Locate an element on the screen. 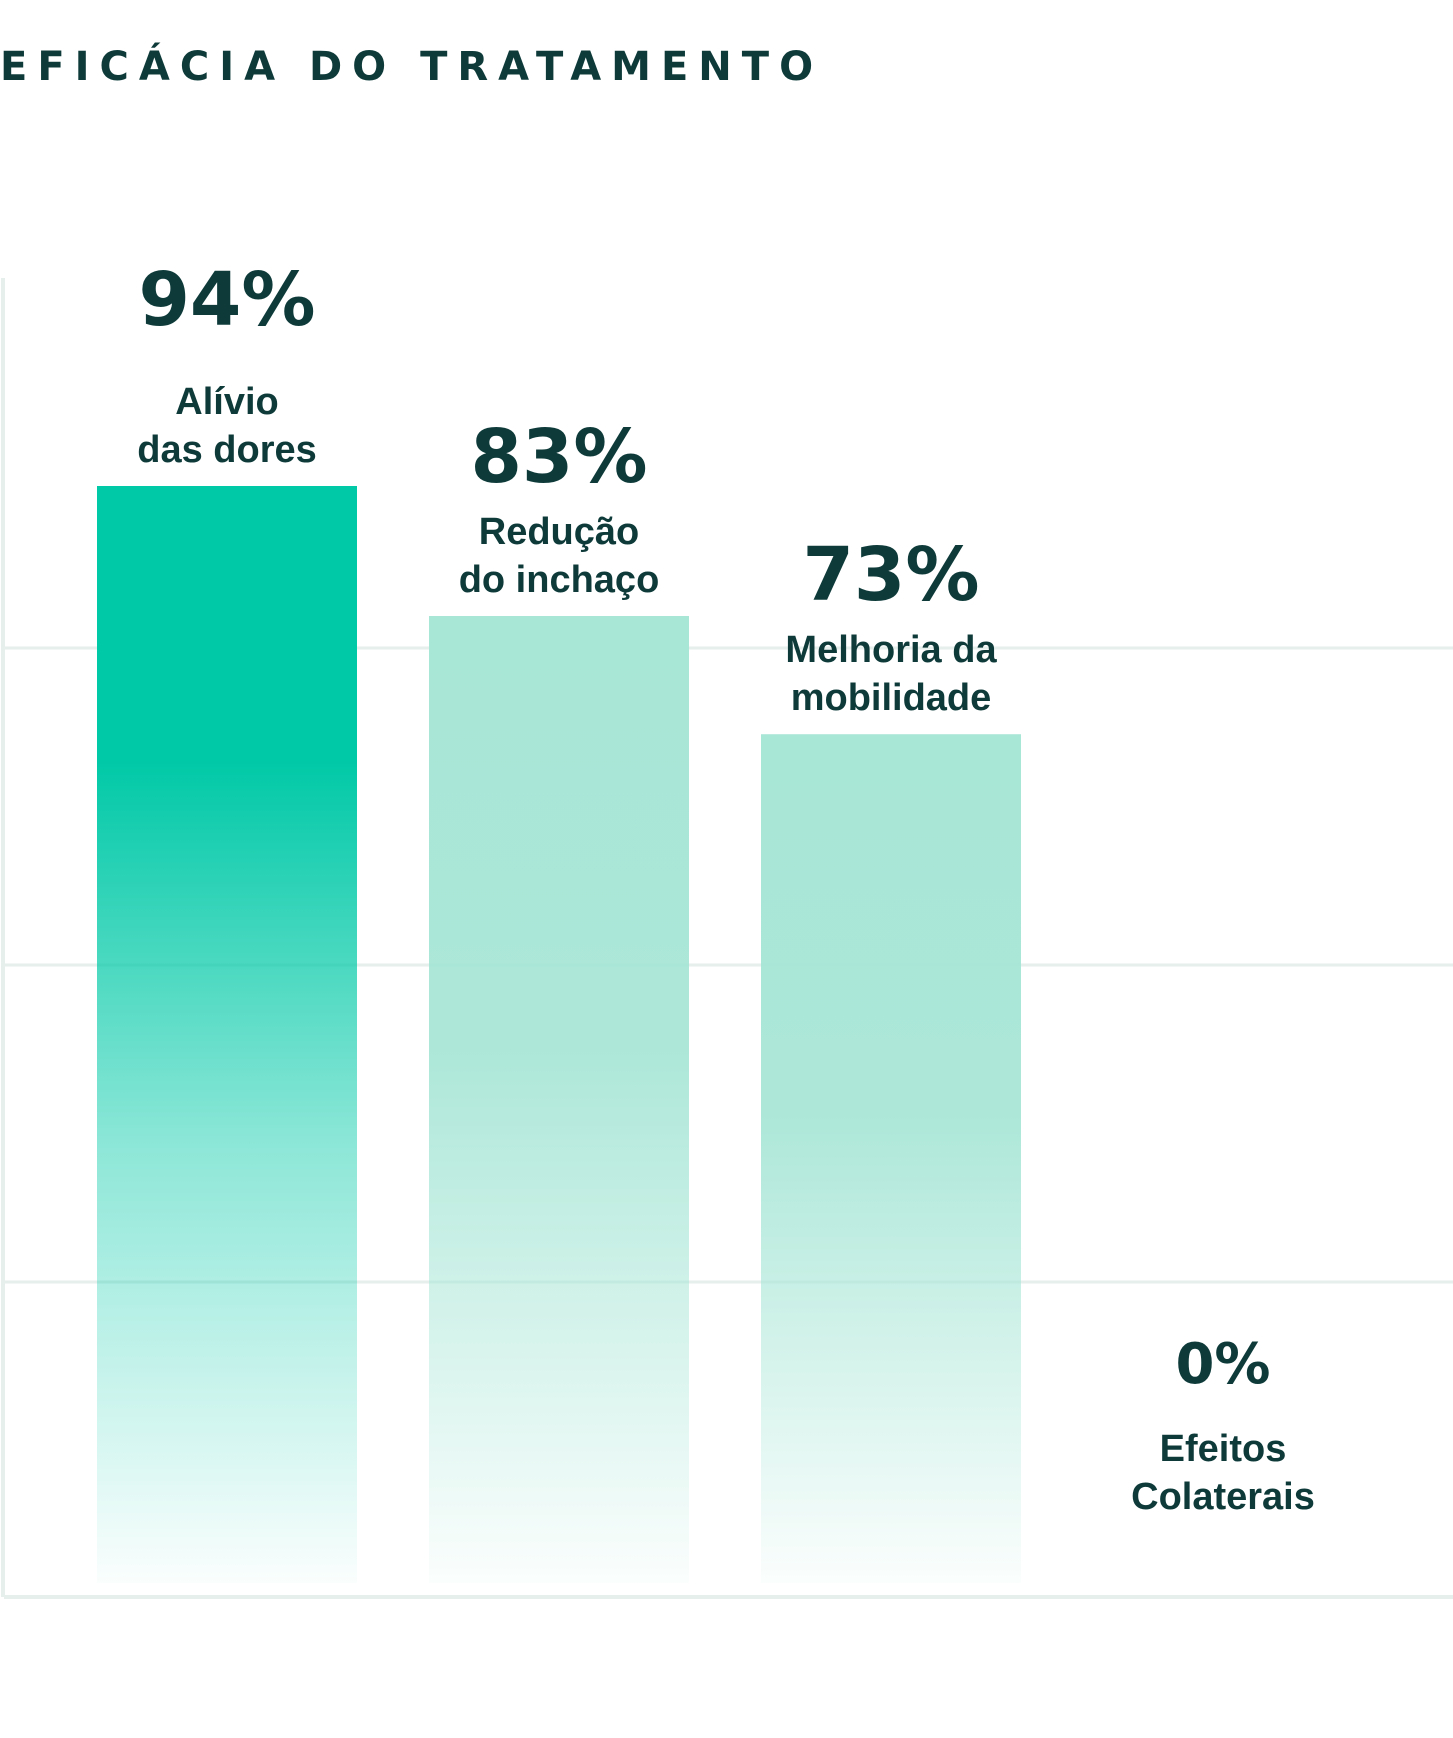  chart-title: EFICÁCIA DO TRATAMENTO is located at coordinates (412, 67).